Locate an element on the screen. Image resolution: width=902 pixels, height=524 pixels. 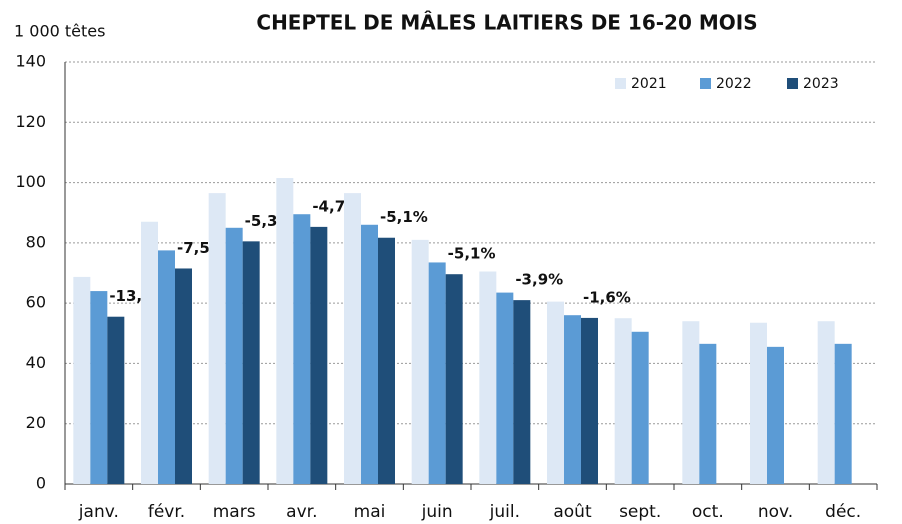
y-tick-label: 20 is located at coordinates (36, 422).